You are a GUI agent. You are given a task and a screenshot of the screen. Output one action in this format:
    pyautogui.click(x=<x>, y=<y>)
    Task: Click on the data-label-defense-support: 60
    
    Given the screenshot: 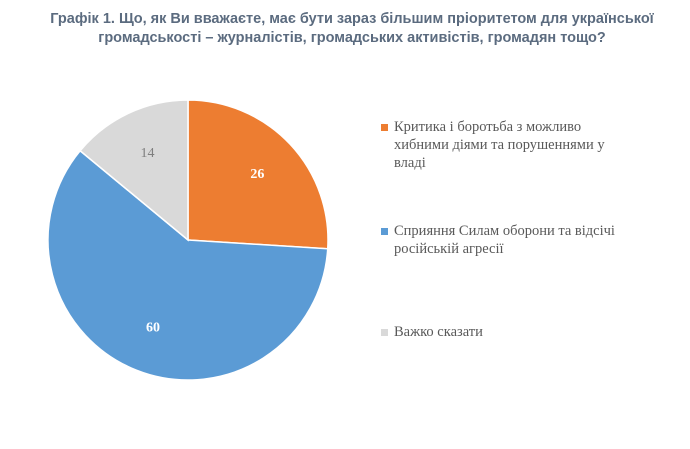 What is the action you would take?
    pyautogui.click(x=153, y=328)
    